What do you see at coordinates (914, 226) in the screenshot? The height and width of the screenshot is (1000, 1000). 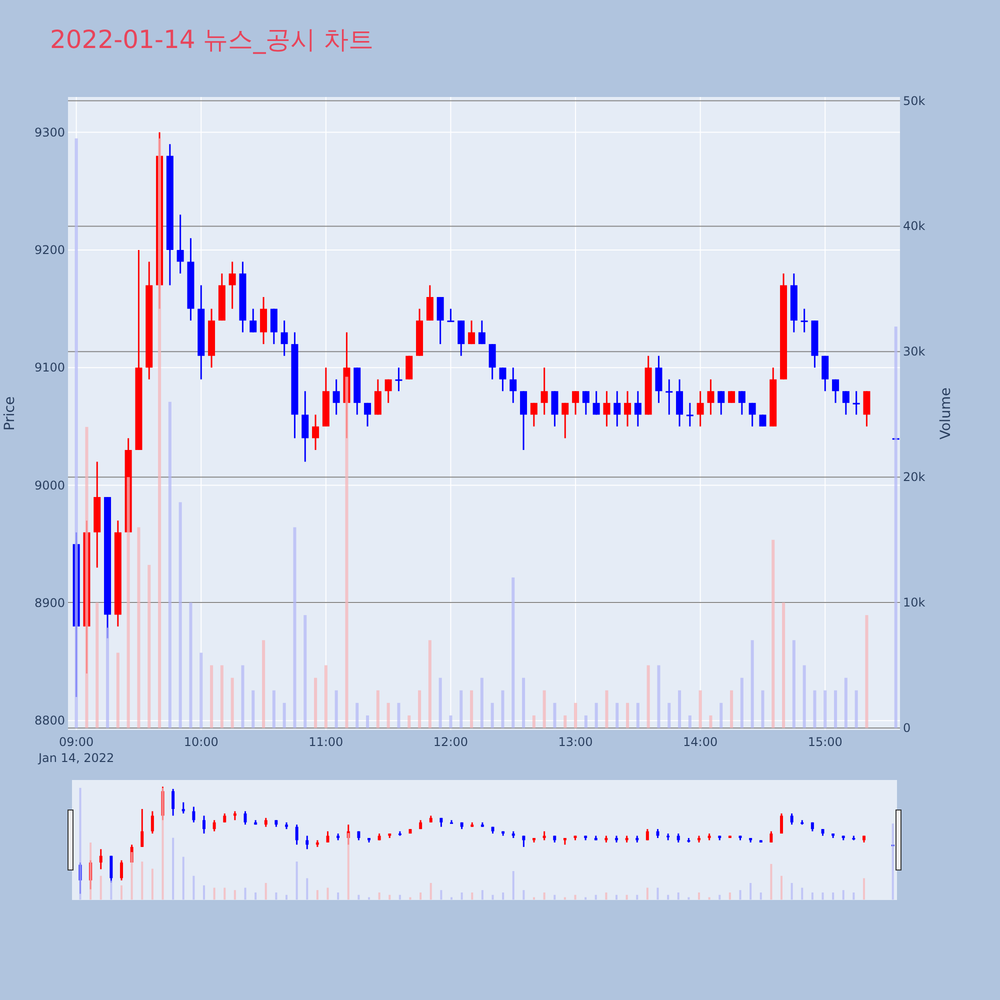 I see `y2-tick-label: 40k` at bounding box center [914, 226].